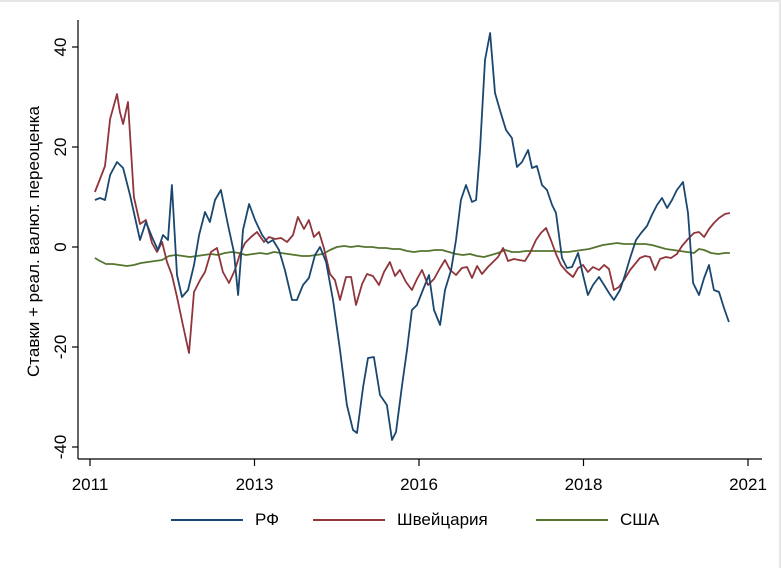  I want to click on legend-swatch-rf, so click(207, 520).